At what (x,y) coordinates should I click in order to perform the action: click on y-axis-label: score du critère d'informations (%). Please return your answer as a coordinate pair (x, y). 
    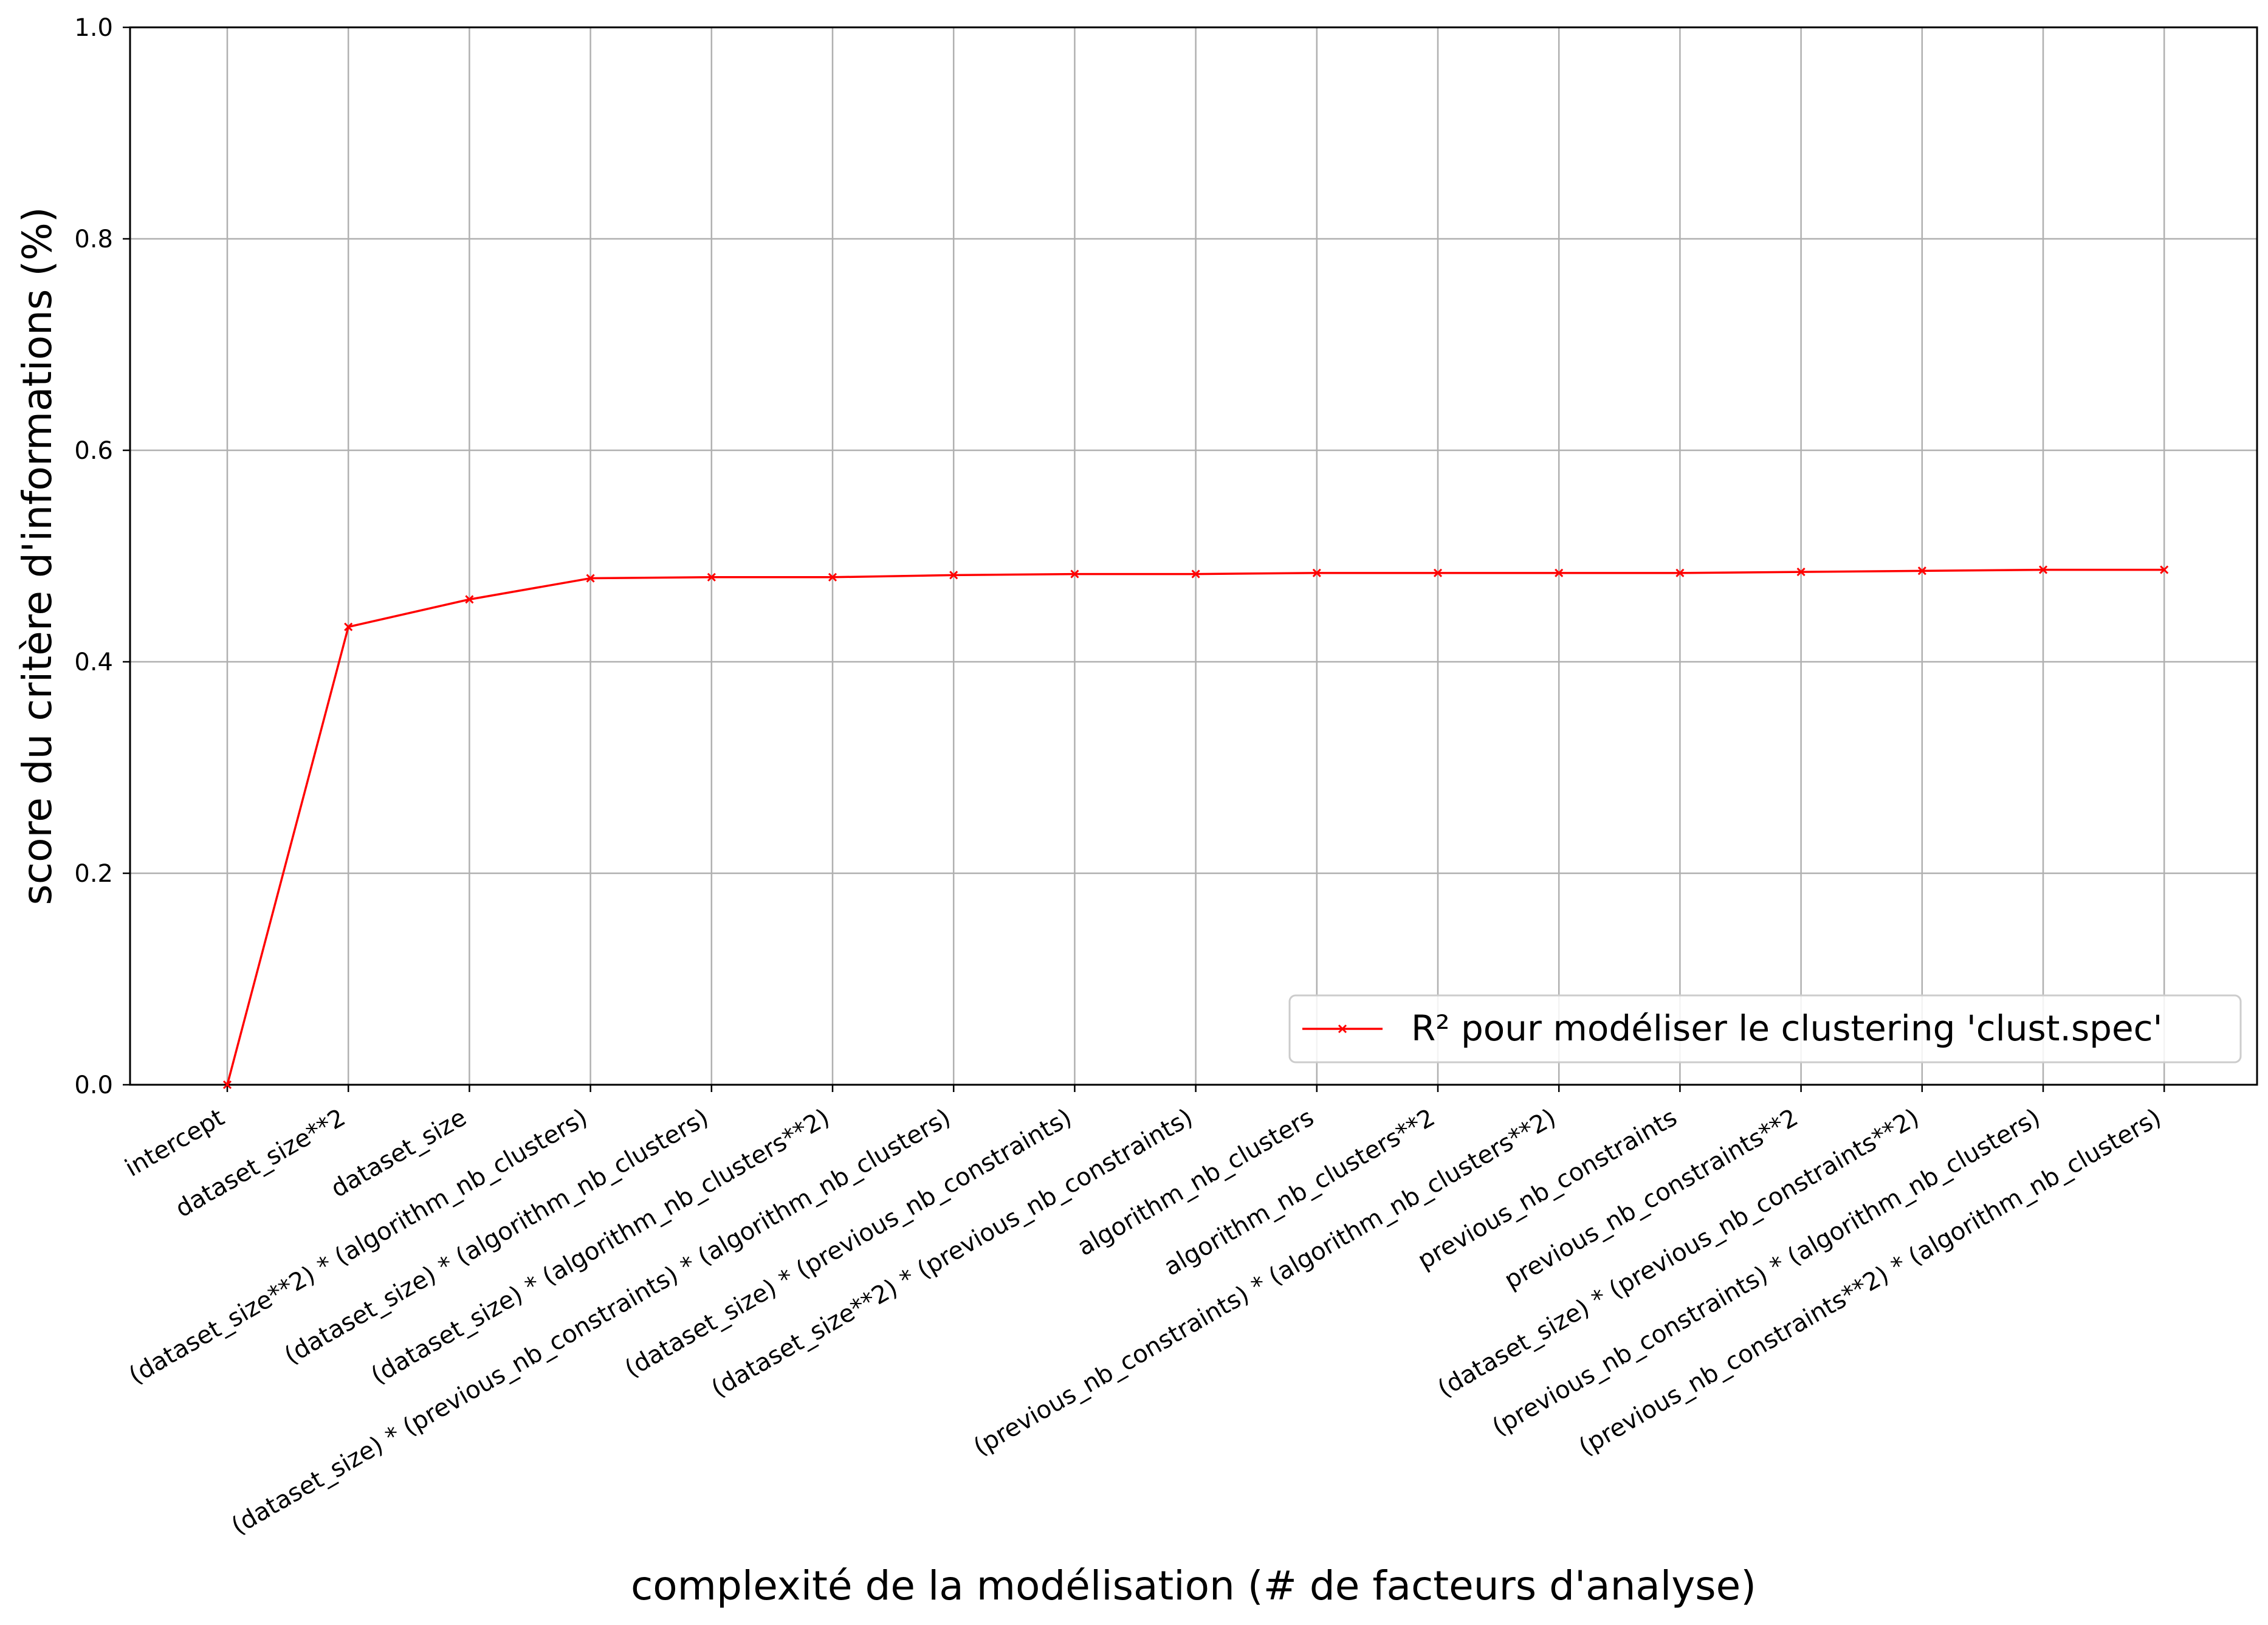
    Looking at the image, I should click on (38, 556).